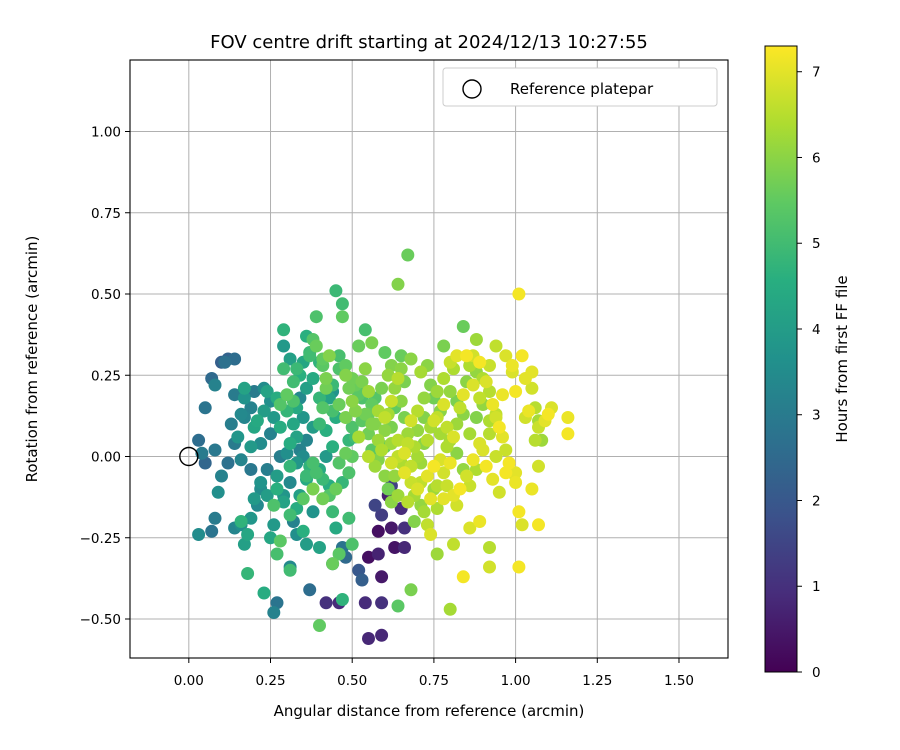 This screenshot has height=750, width=900. I want to click on legend-entry-reference: Reference platepar, so click(582, 89).